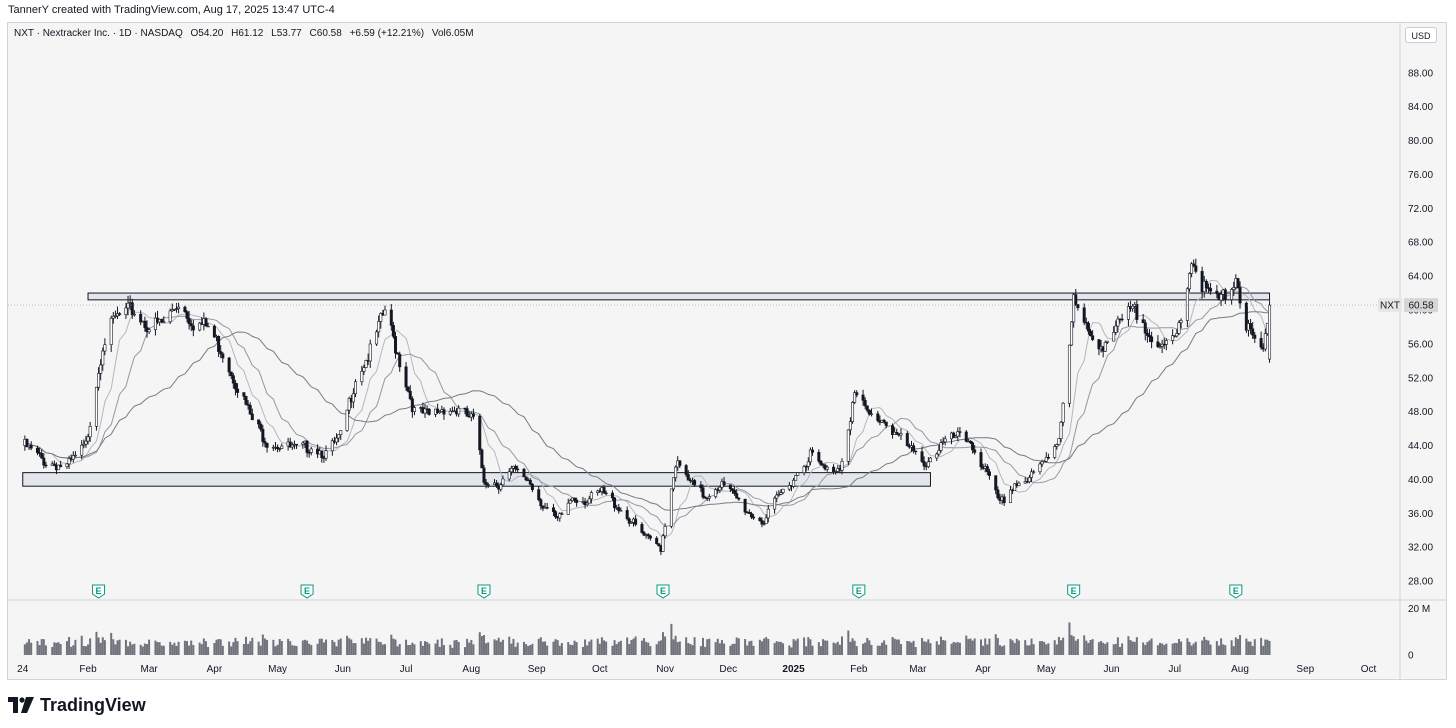 The width and height of the screenshot is (1456, 728). I want to click on price-tag-ticker-bg, so click(1390, 305).